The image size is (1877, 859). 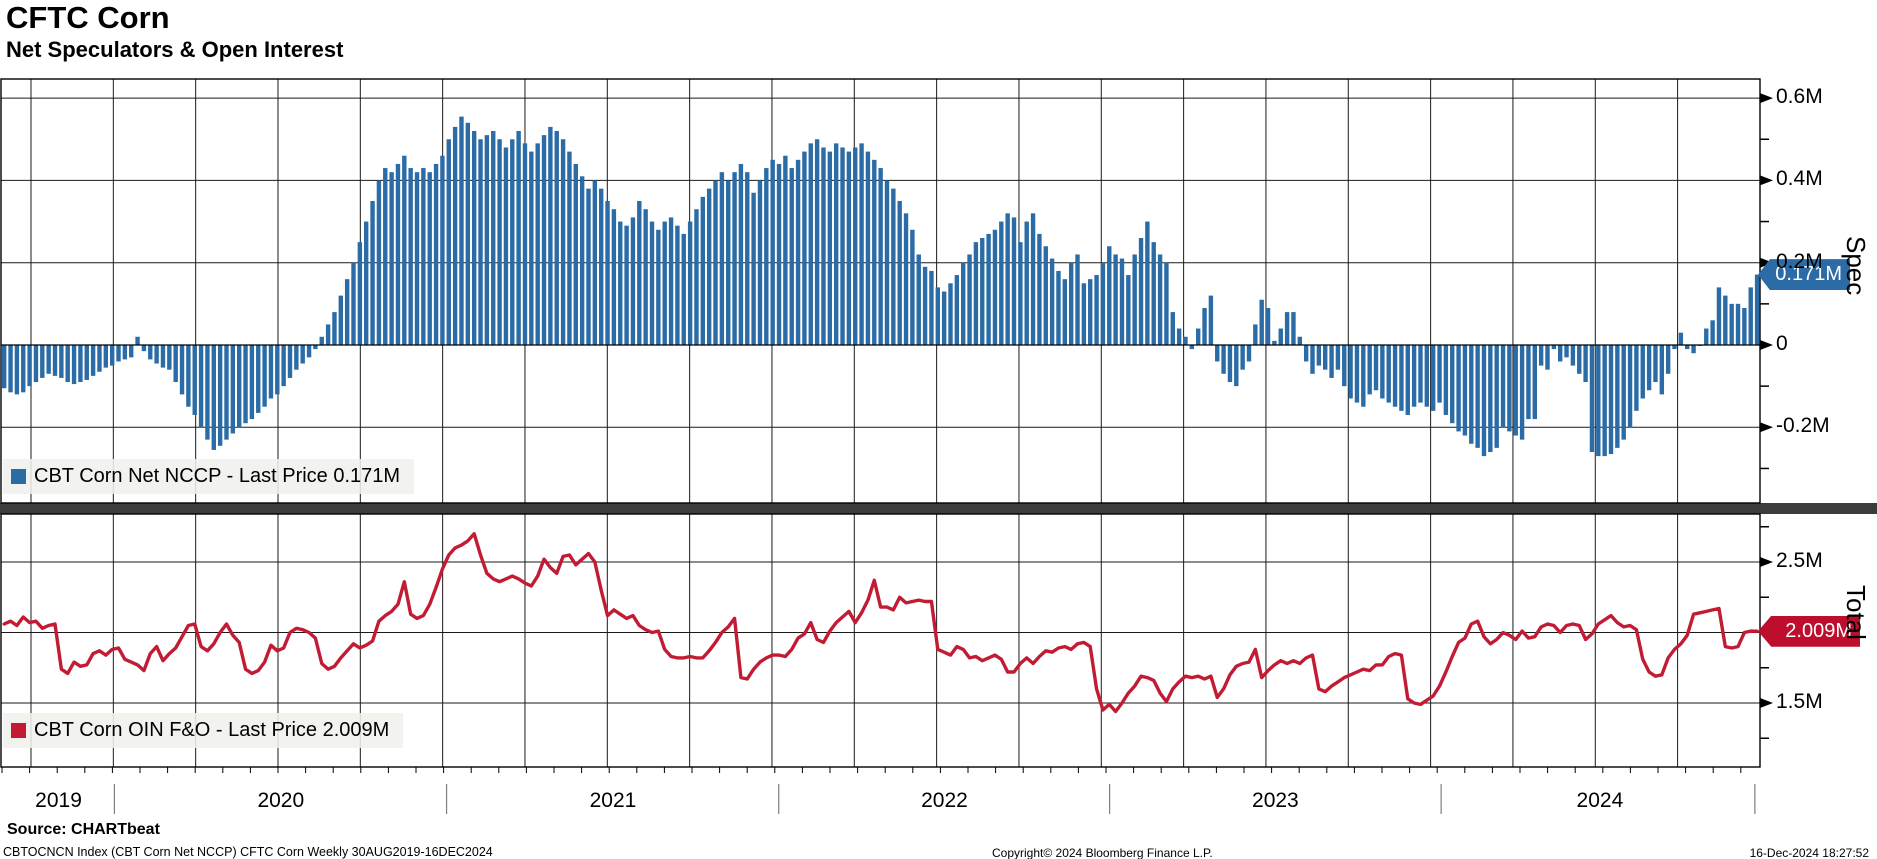 What do you see at coordinates (18, 730) in the screenshot?
I see `total-series-swatch-icon` at bounding box center [18, 730].